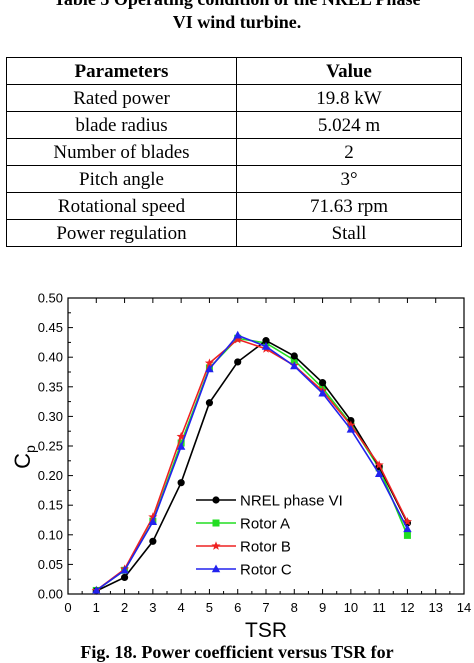  What do you see at coordinates (266, 630) in the screenshot?
I see `x-axis-label: TSR` at bounding box center [266, 630].